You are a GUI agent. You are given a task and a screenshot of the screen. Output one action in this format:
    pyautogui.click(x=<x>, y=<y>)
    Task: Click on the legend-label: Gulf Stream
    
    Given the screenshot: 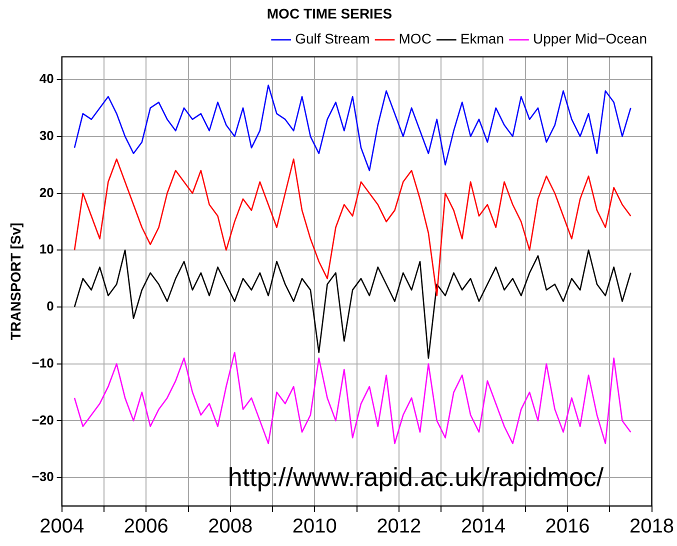 What is the action you would take?
    pyautogui.click(x=332, y=38)
    